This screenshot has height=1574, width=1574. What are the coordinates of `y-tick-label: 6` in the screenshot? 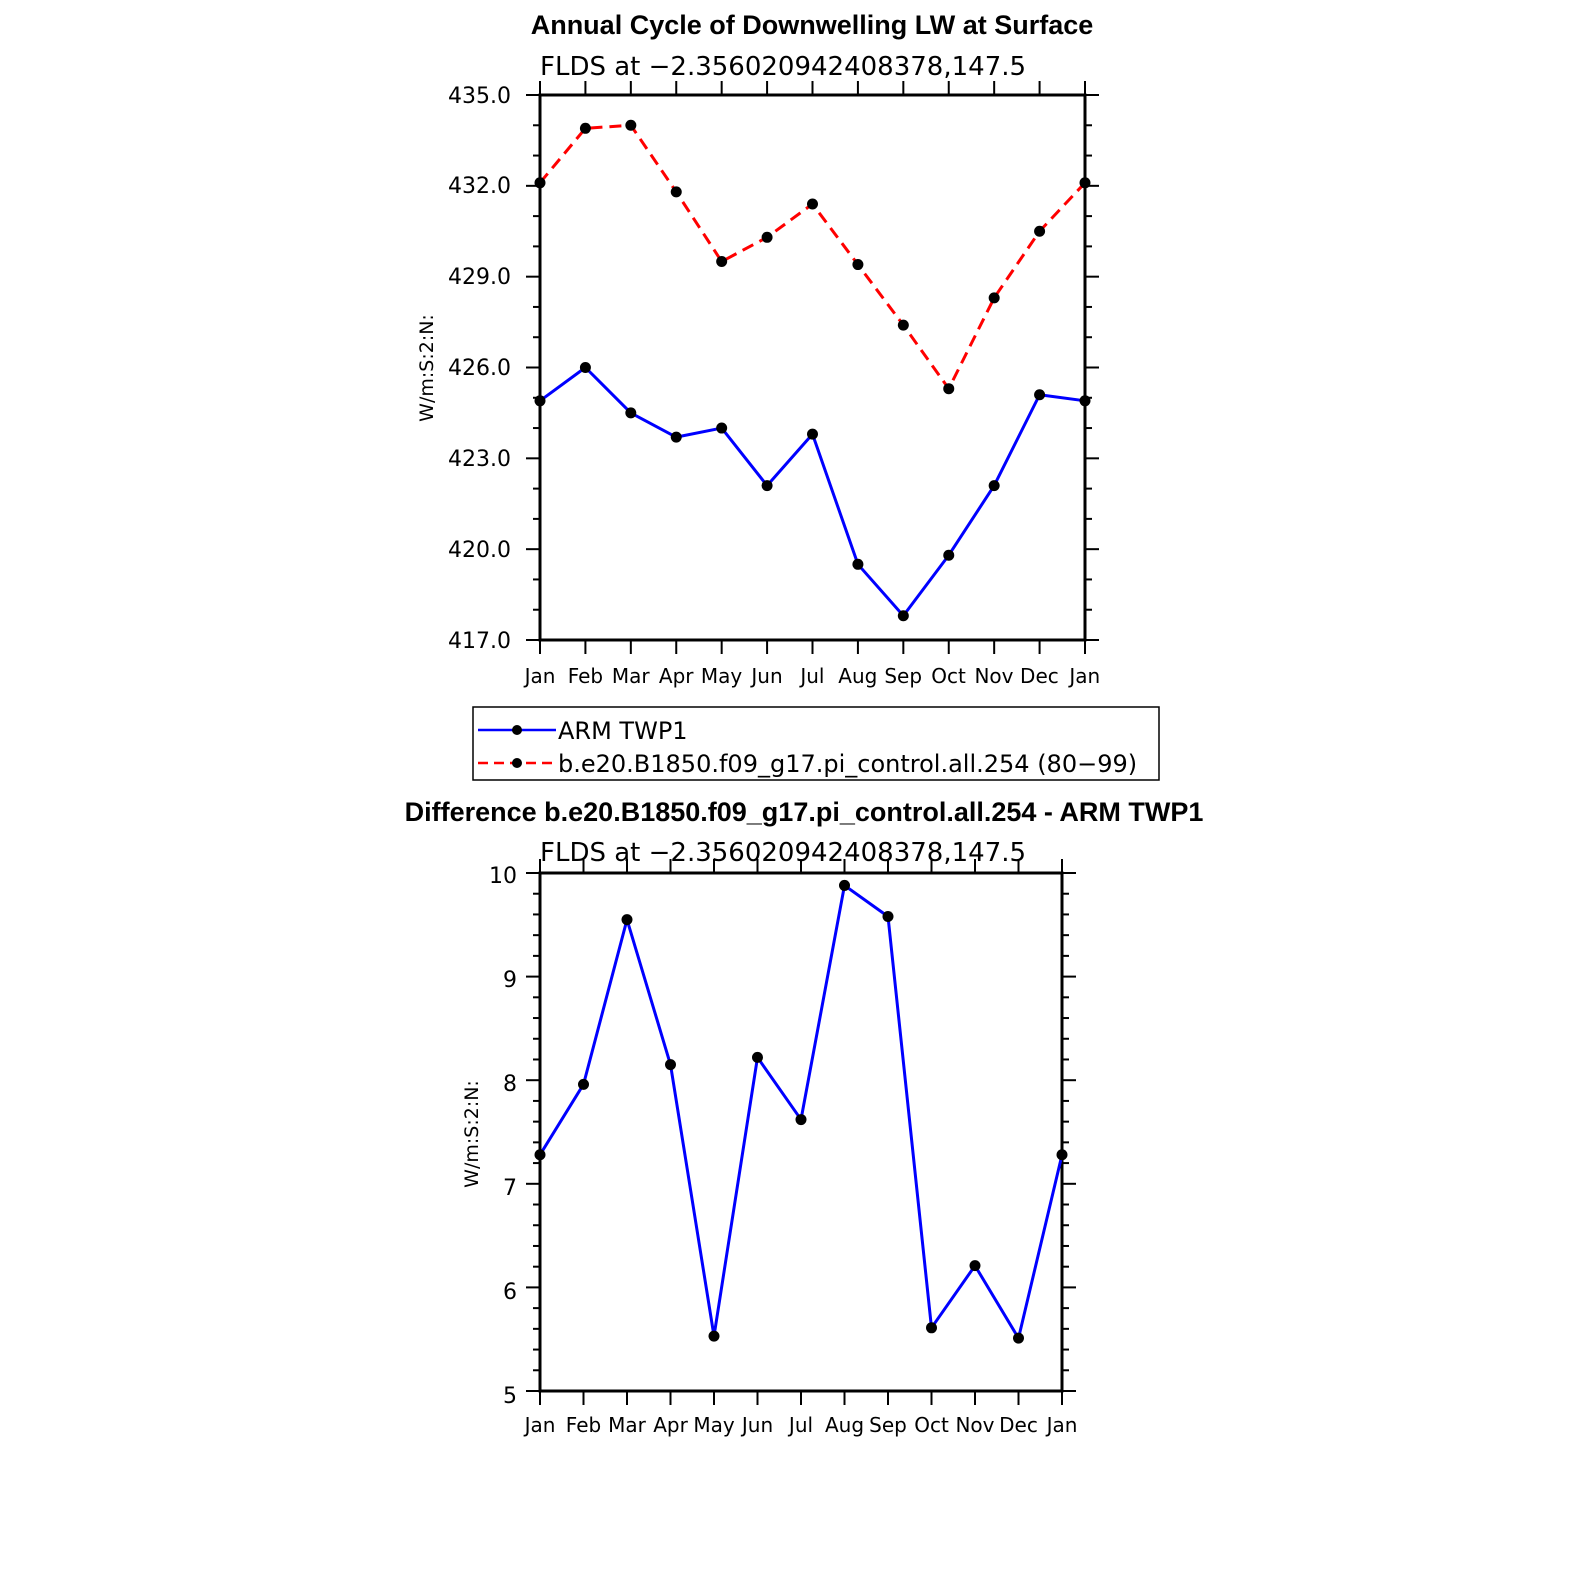 It's located at (510, 1292).